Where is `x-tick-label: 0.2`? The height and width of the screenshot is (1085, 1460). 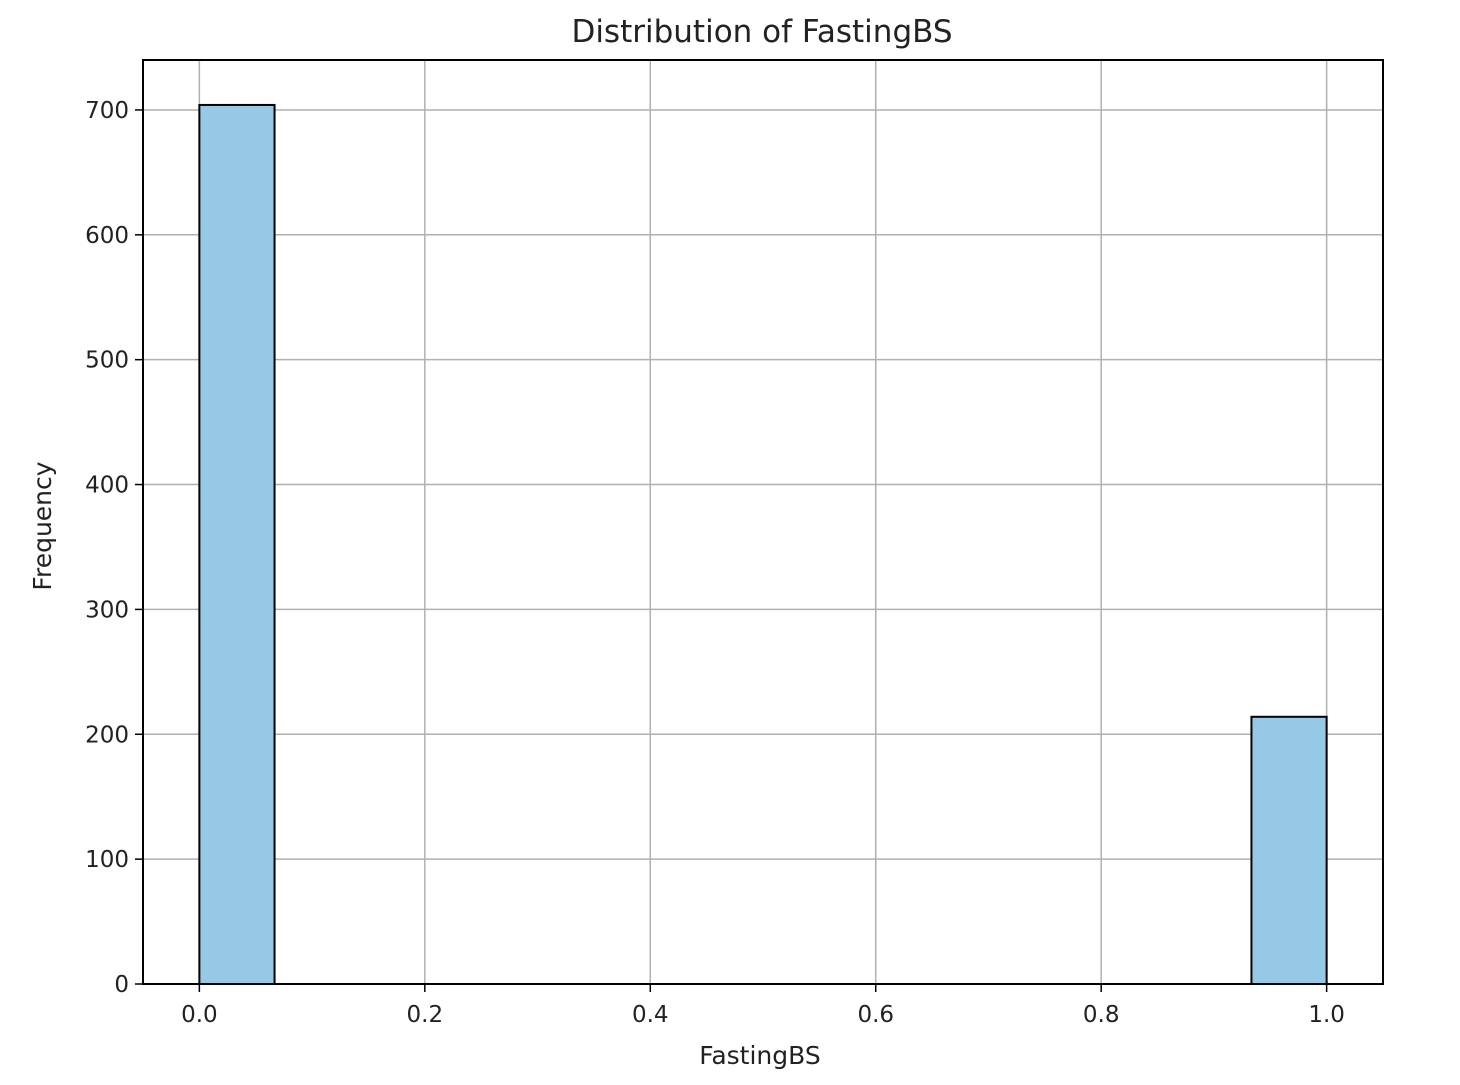
x-tick-label: 0.2 is located at coordinates (425, 1015).